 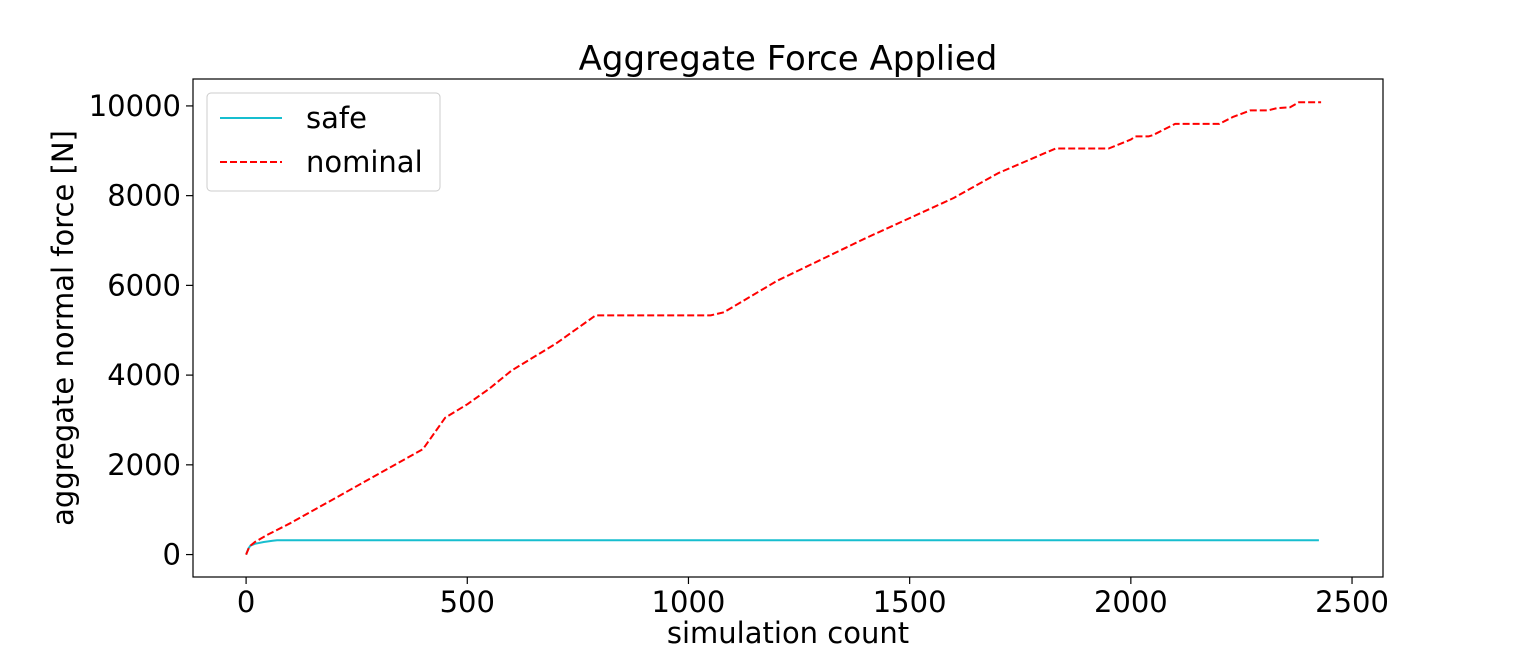 I want to click on y-tick-label: 4000, so click(x=144, y=375).